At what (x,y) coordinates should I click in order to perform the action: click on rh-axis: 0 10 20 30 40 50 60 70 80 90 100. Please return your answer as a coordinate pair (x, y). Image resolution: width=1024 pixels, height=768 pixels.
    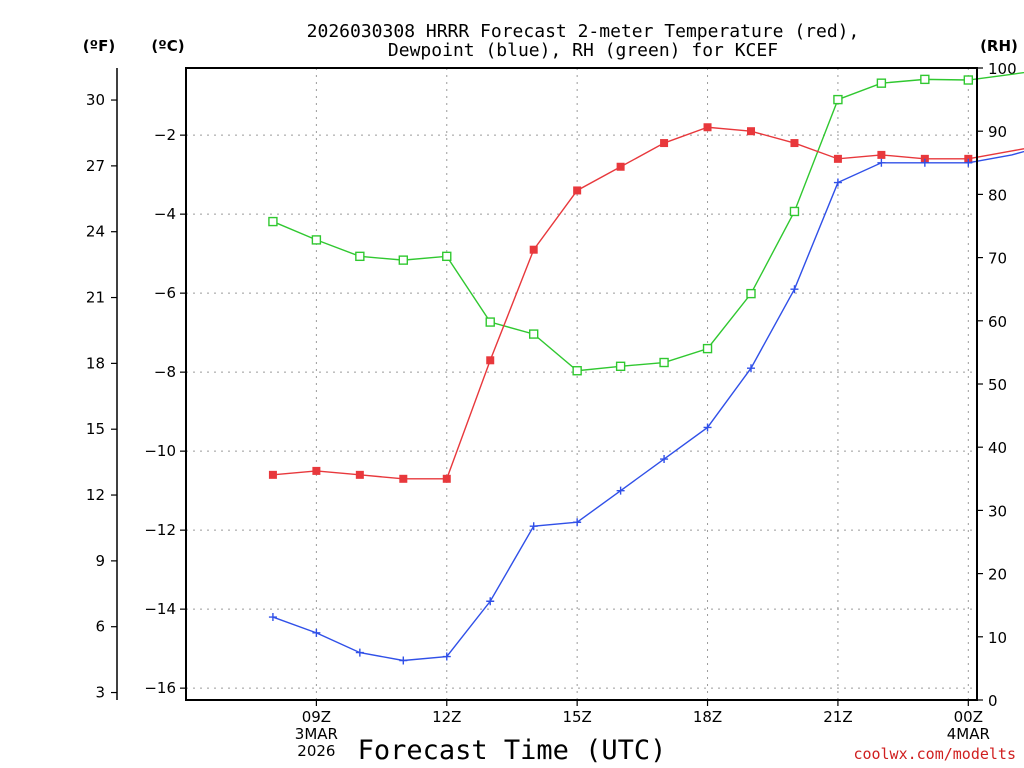
    Looking at the image, I should click on (997, 385).